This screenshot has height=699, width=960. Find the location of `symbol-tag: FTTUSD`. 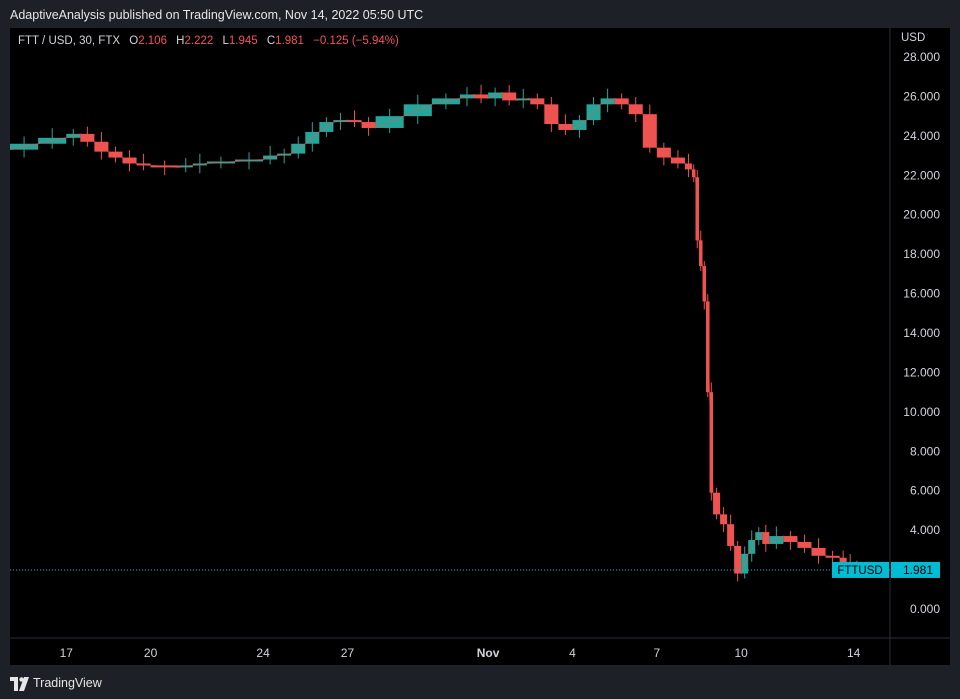

symbol-tag: FTTUSD is located at coordinates (859, 571).